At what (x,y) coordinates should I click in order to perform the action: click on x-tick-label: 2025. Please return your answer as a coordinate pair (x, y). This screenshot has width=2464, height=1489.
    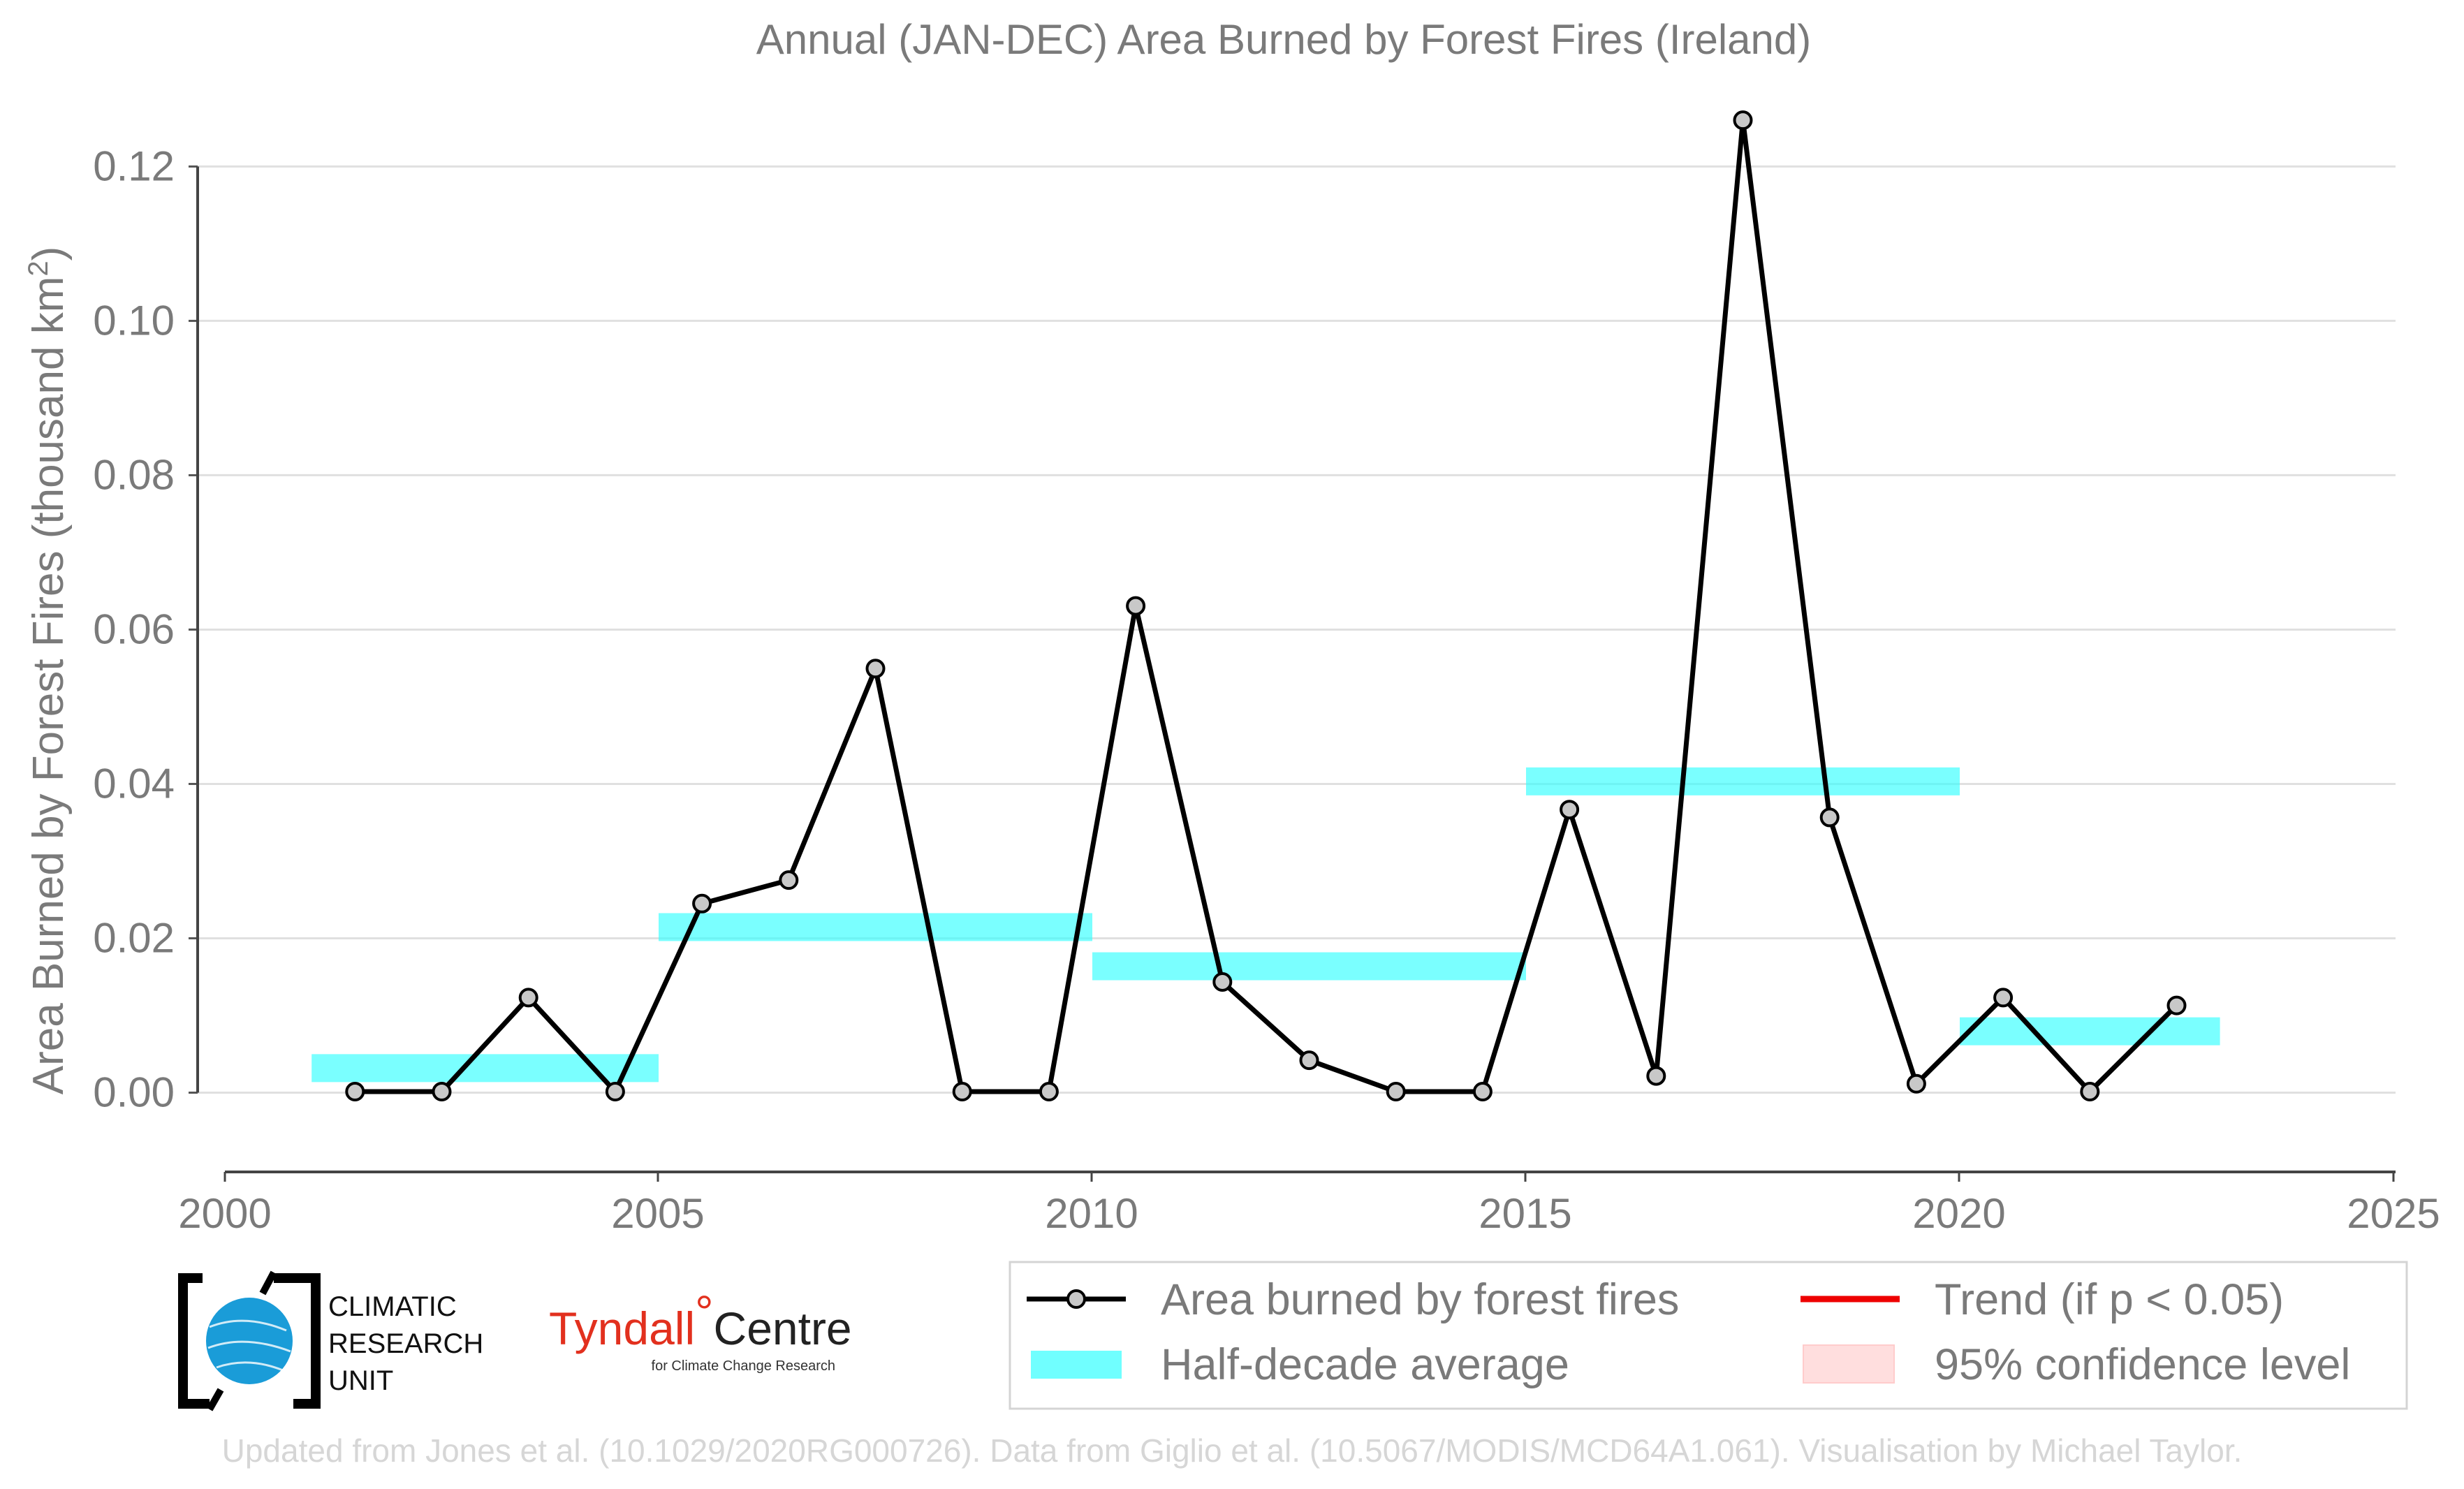
    Looking at the image, I should click on (2393, 1213).